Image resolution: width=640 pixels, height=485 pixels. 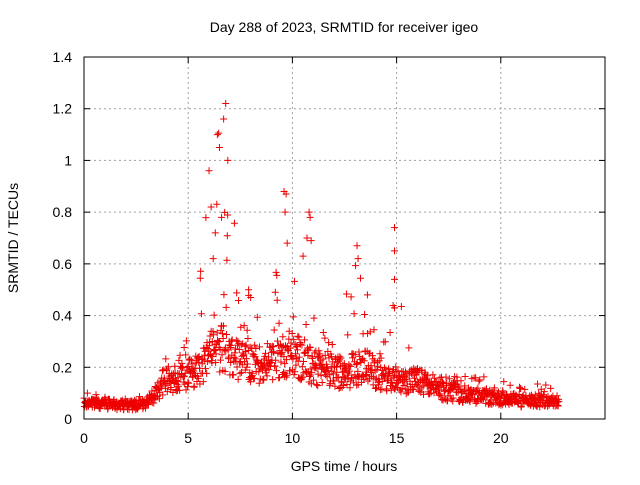 I want to click on y-tick-label: 0.8, so click(x=63, y=212).